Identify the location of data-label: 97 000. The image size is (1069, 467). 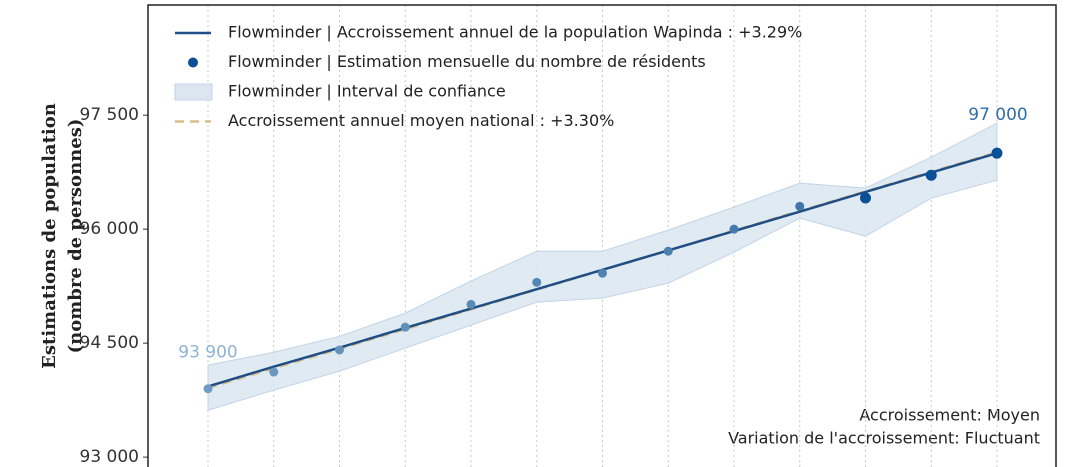
(997, 115).